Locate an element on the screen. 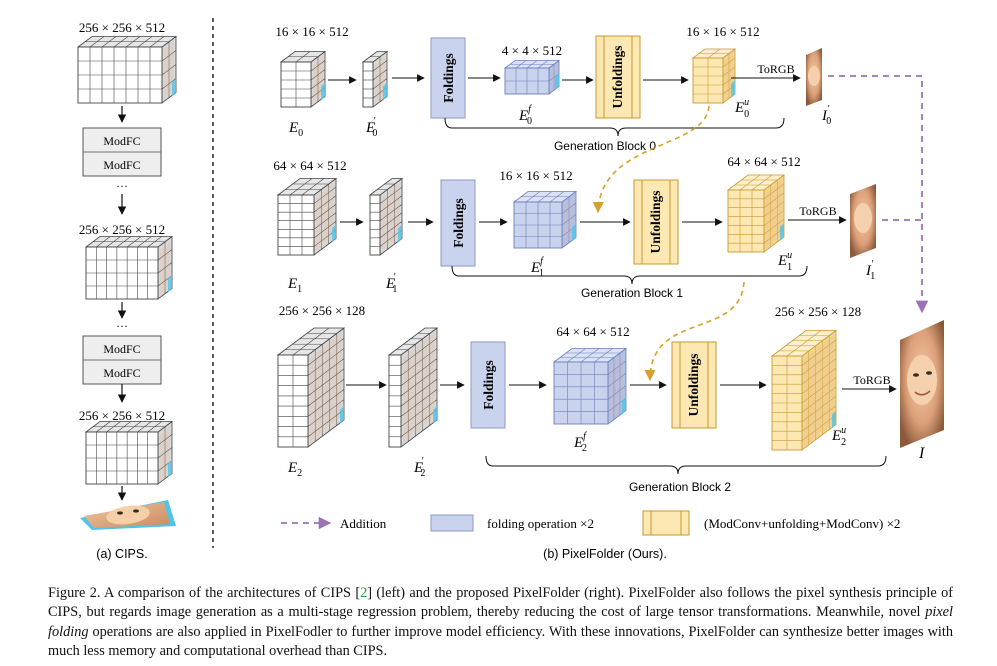  caption-emphasis: pixel folding is located at coordinates (500, 622).